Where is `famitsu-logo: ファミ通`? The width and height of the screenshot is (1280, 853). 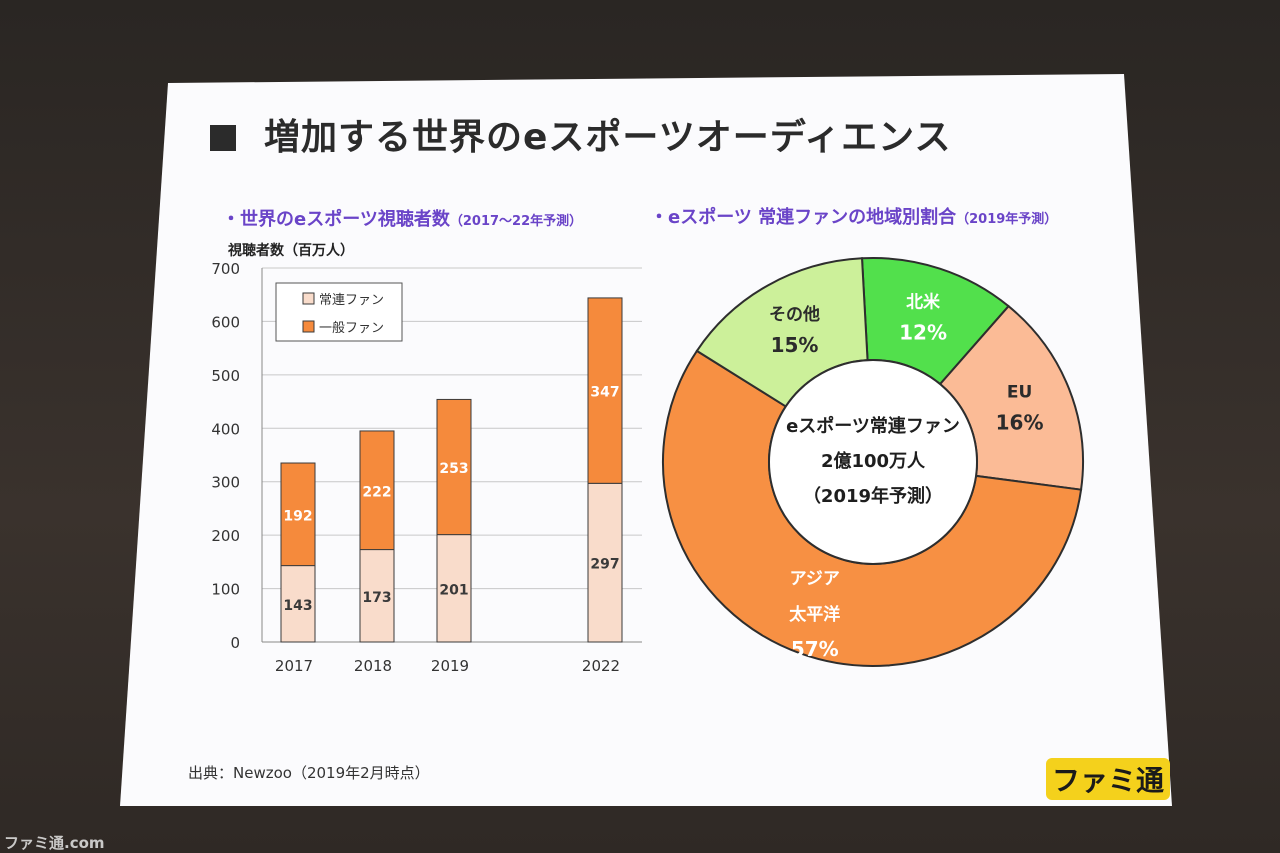 famitsu-logo: ファミ通 is located at coordinates (1108, 779).